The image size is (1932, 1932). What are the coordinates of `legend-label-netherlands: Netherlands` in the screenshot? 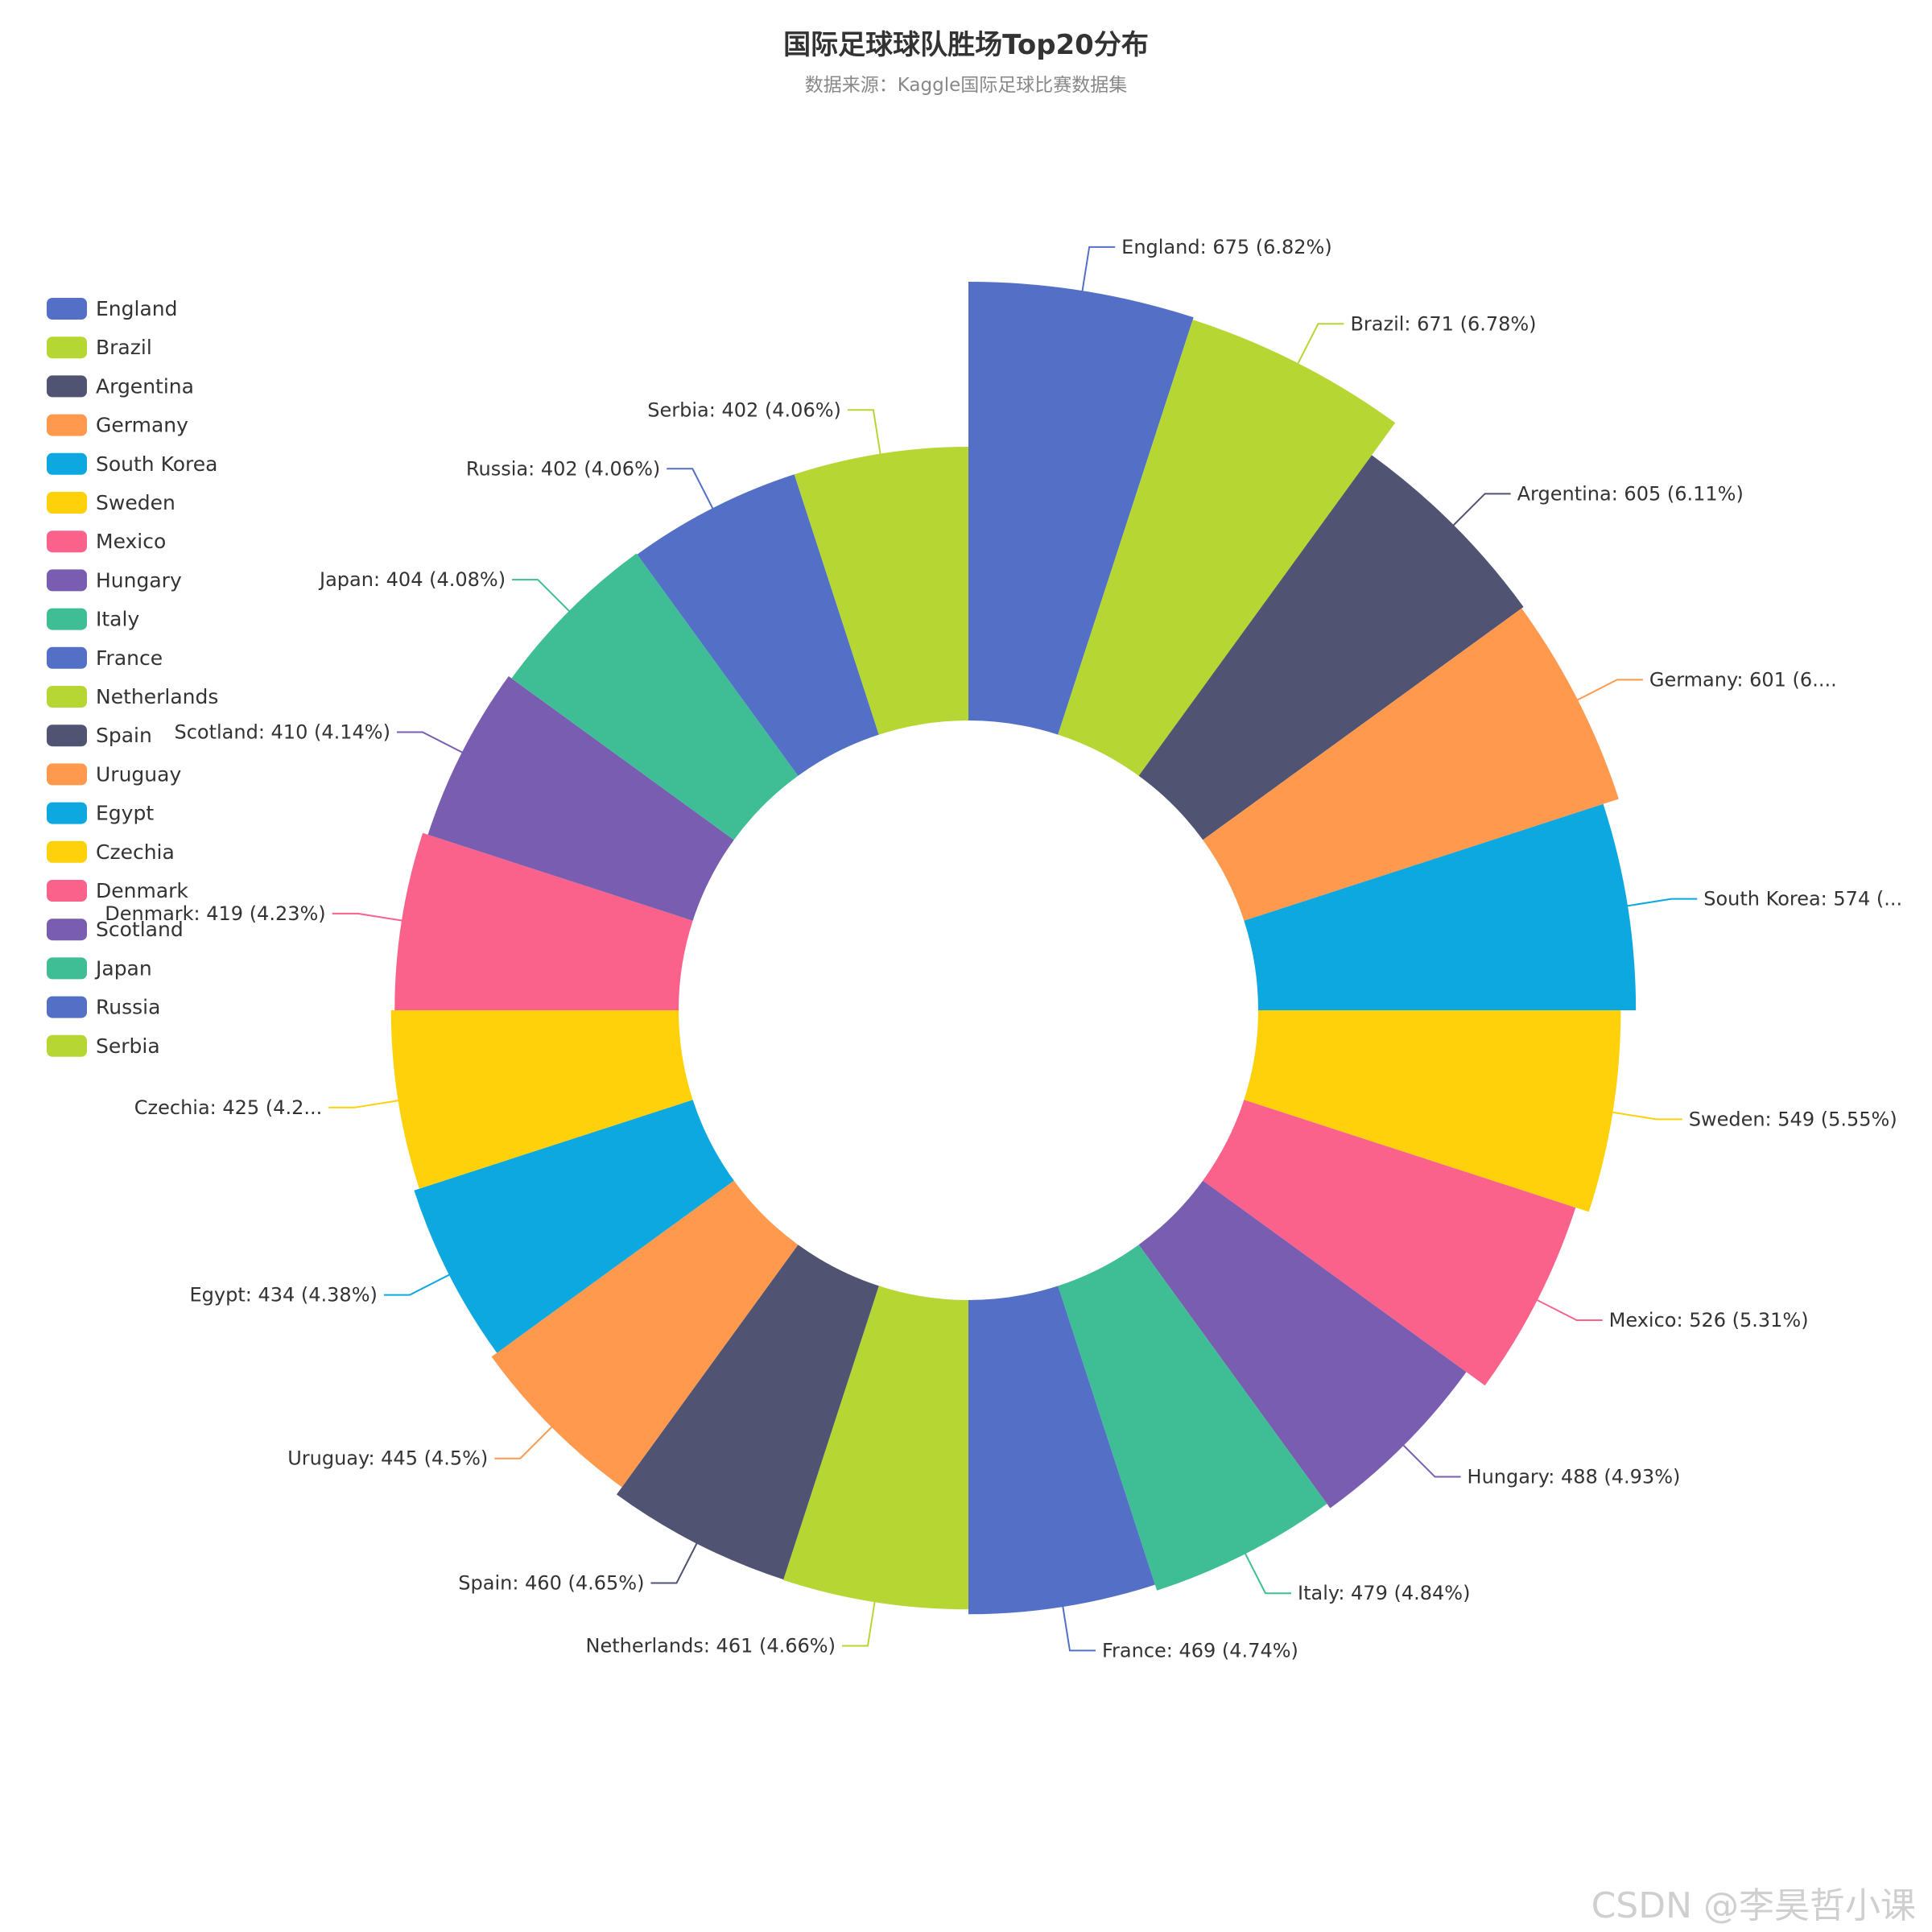 It's located at (157, 696).